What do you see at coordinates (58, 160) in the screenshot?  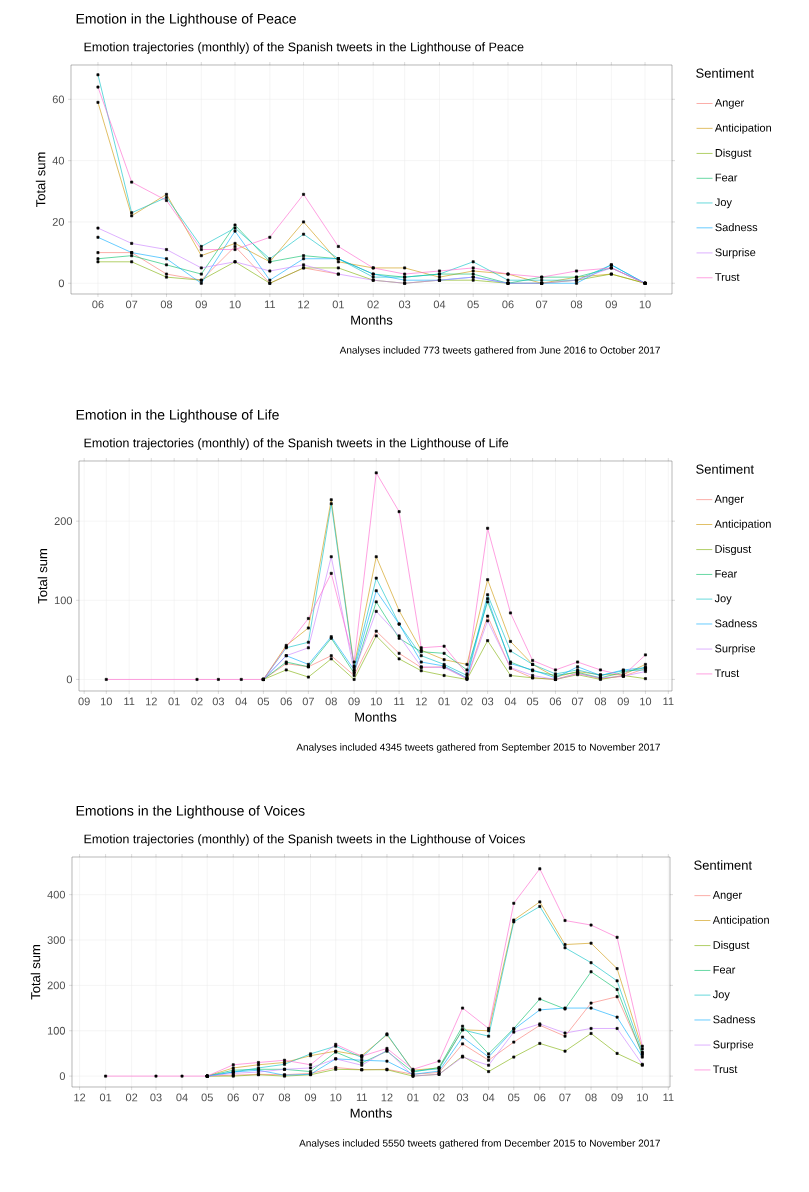 I see `y-tick-label: 40` at bounding box center [58, 160].